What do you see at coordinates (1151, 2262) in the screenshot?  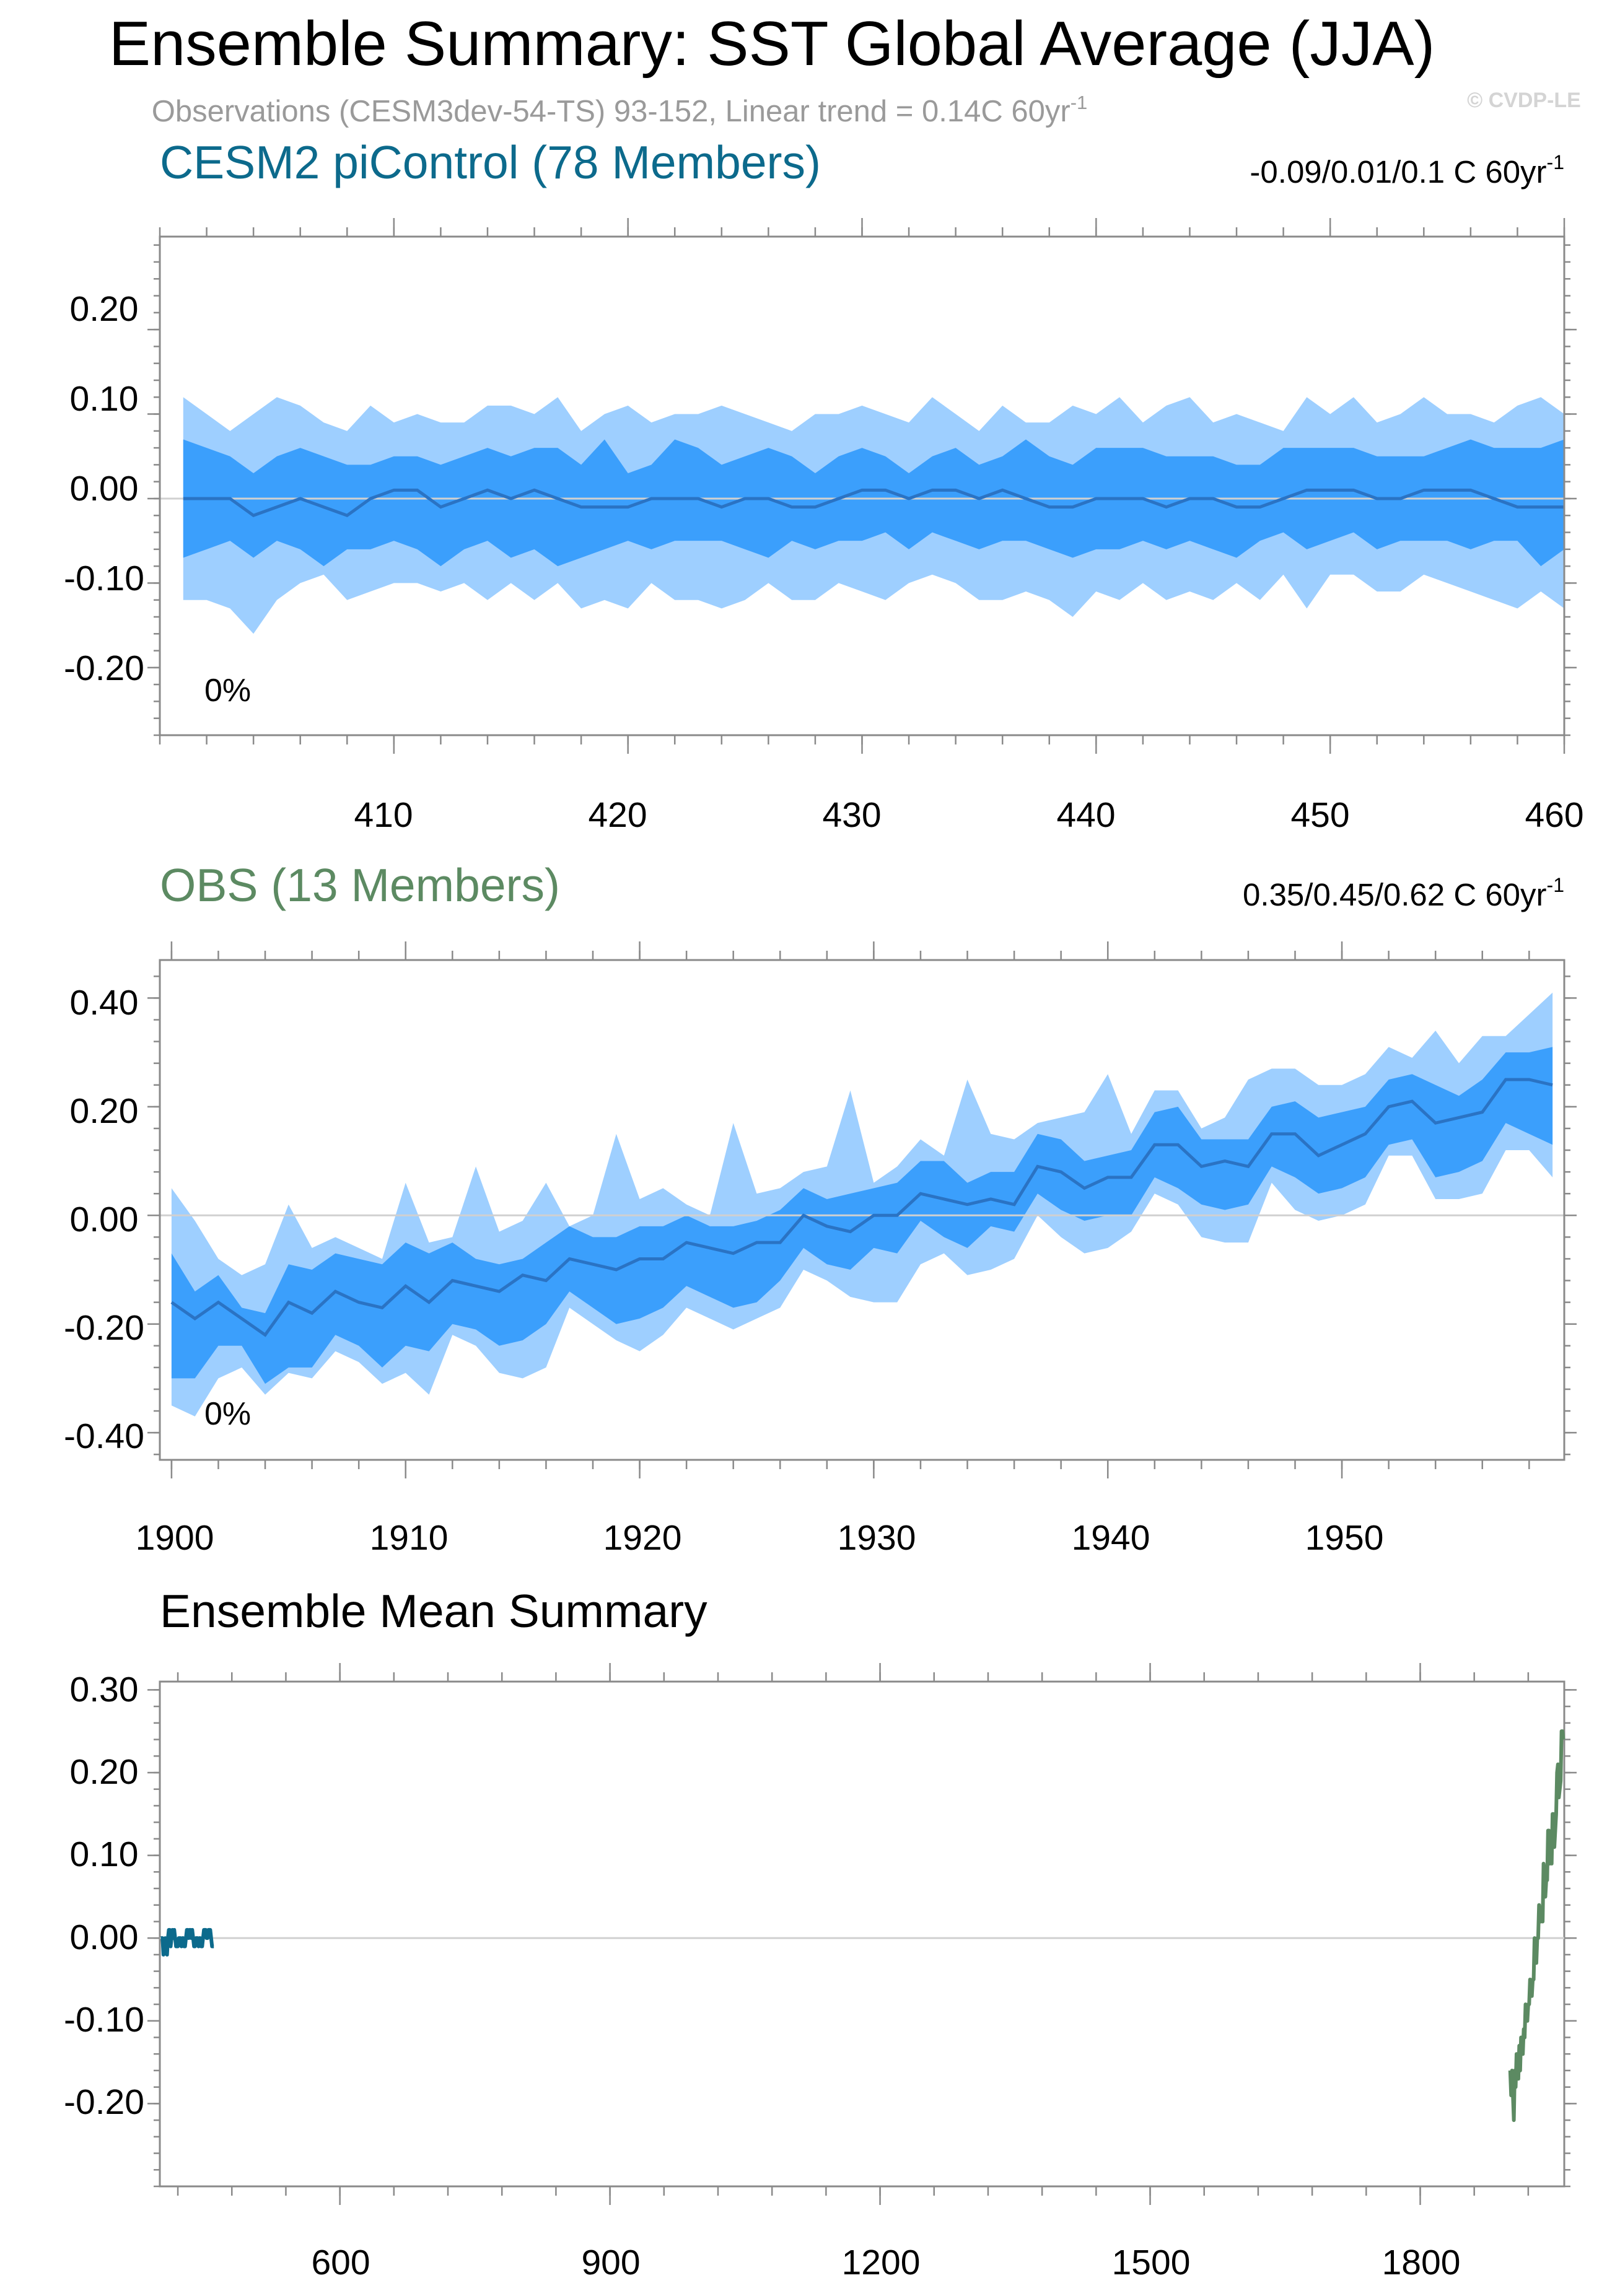 I see `panel3-xtick-label: 1500` at bounding box center [1151, 2262].